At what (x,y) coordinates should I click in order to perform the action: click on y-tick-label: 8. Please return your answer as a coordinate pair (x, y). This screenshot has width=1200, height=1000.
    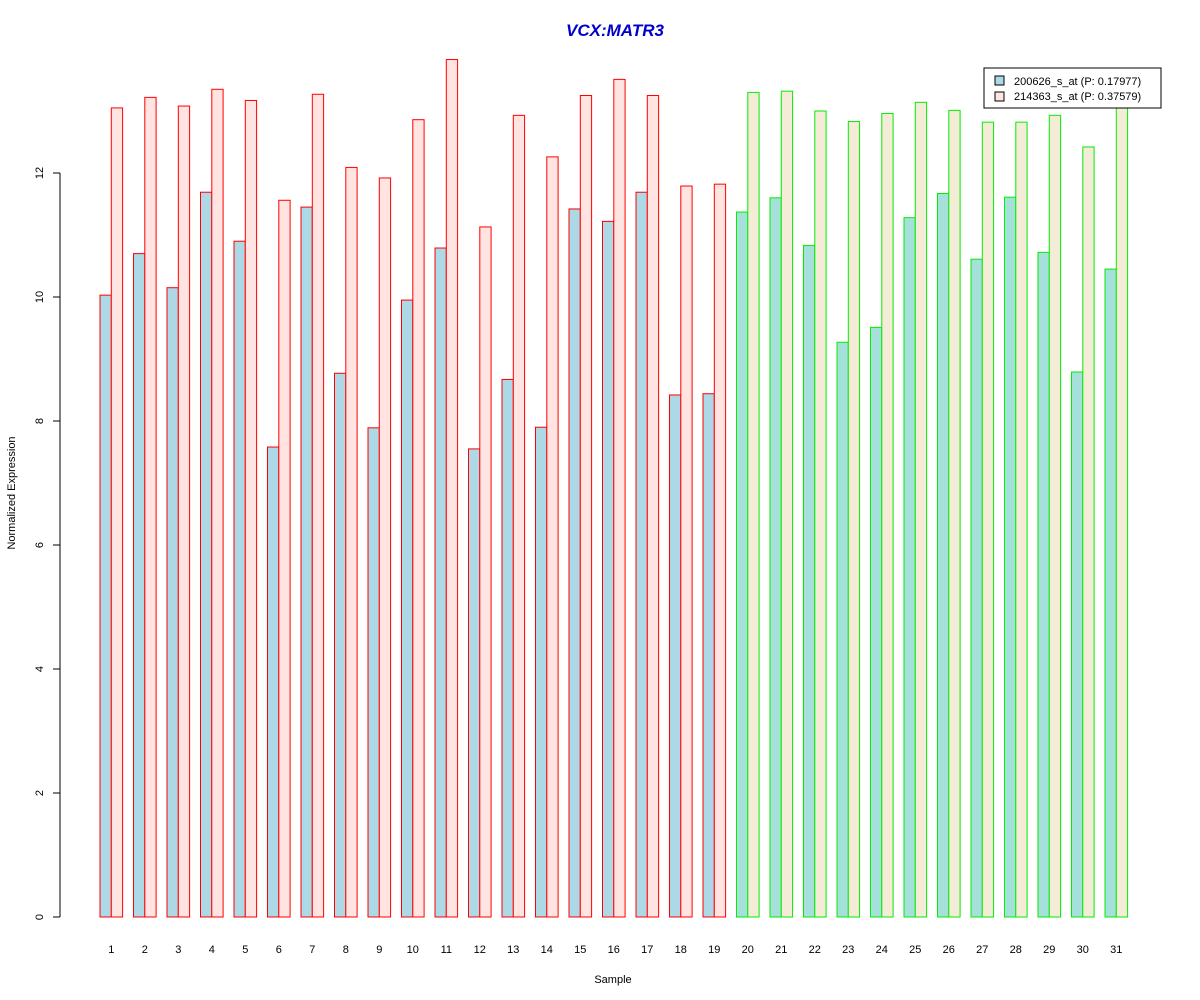
    Looking at the image, I should click on (40, 421).